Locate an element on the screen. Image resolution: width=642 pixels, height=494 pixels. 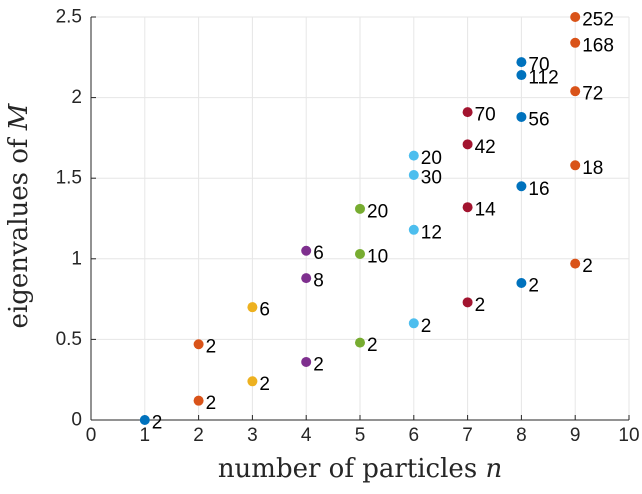
data-label: 14 is located at coordinates (486, 210).